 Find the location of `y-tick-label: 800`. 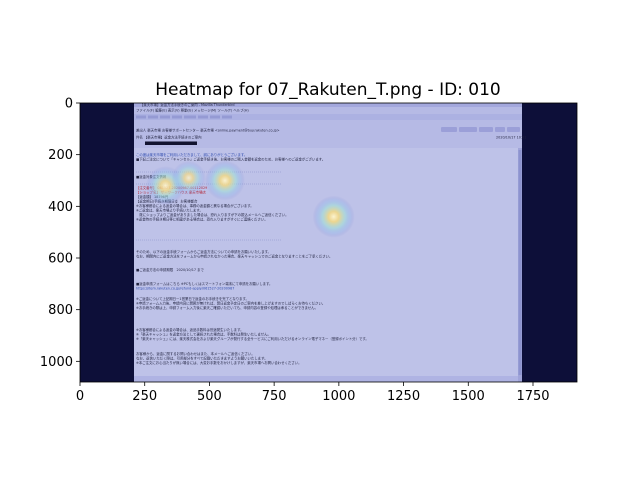

y-tick-label: 800 is located at coordinates (60, 310).